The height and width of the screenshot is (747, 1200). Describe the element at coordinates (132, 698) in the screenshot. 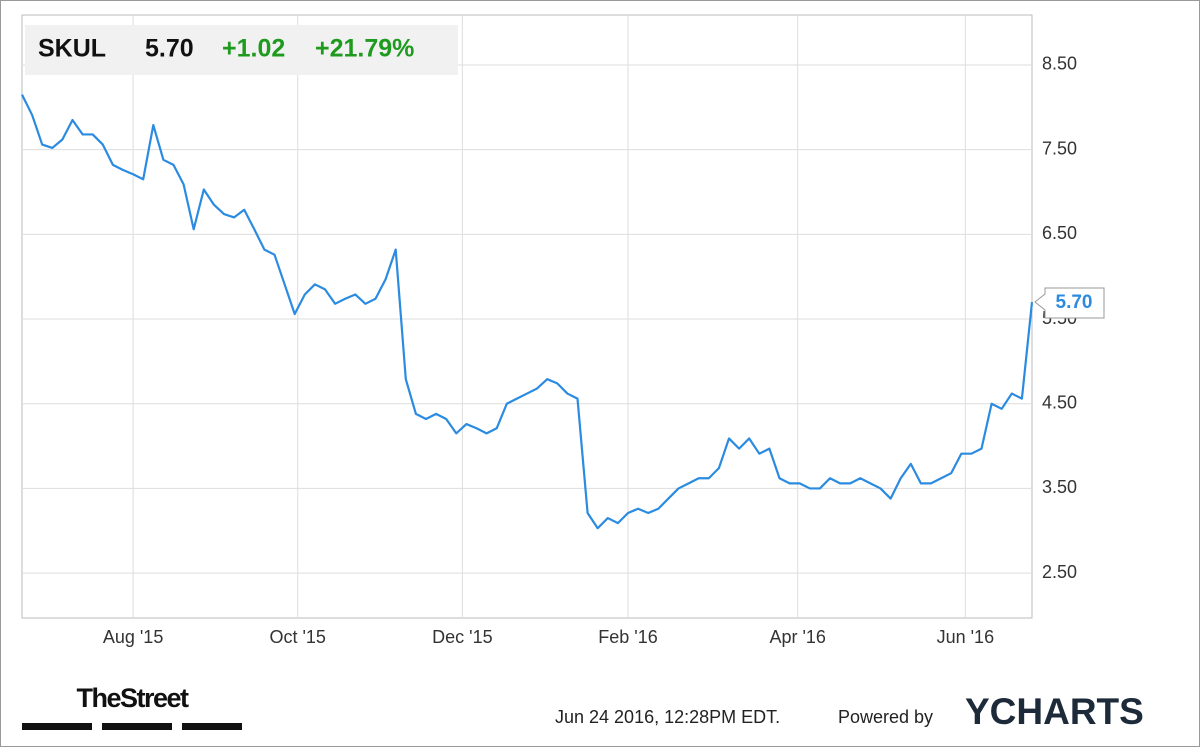

I see `source-logo: TheStreet` at that location.